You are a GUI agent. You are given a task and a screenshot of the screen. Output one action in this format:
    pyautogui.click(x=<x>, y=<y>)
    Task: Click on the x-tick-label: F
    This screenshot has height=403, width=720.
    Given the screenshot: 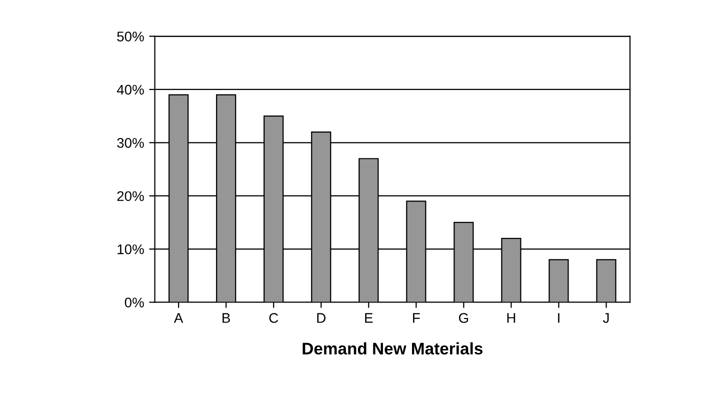 What is the action you would take?
    pyautogui.click(x=416, y=318)
    